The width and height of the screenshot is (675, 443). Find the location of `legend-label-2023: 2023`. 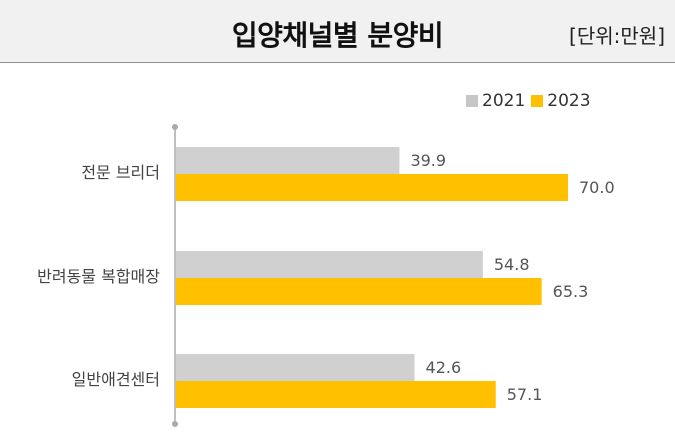

legend-label-2023: 2023 is located at coordinates (569, 101).